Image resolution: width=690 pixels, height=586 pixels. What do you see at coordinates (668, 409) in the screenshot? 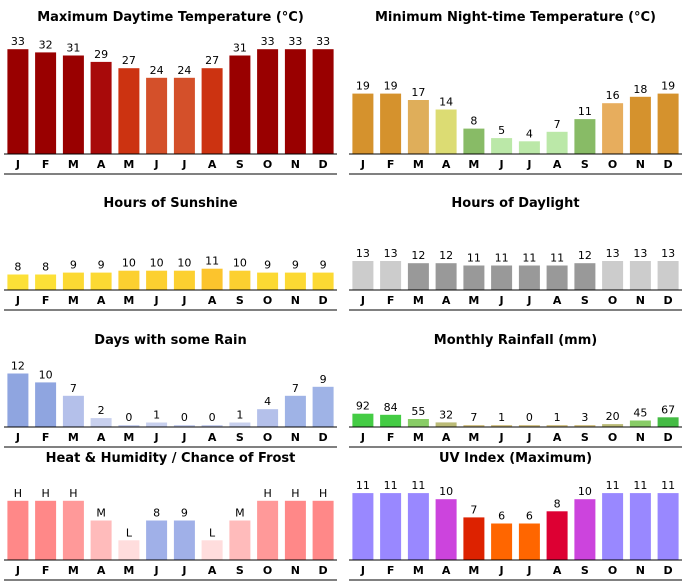
I see `data-label: 67` at bounding box center [668, 409].